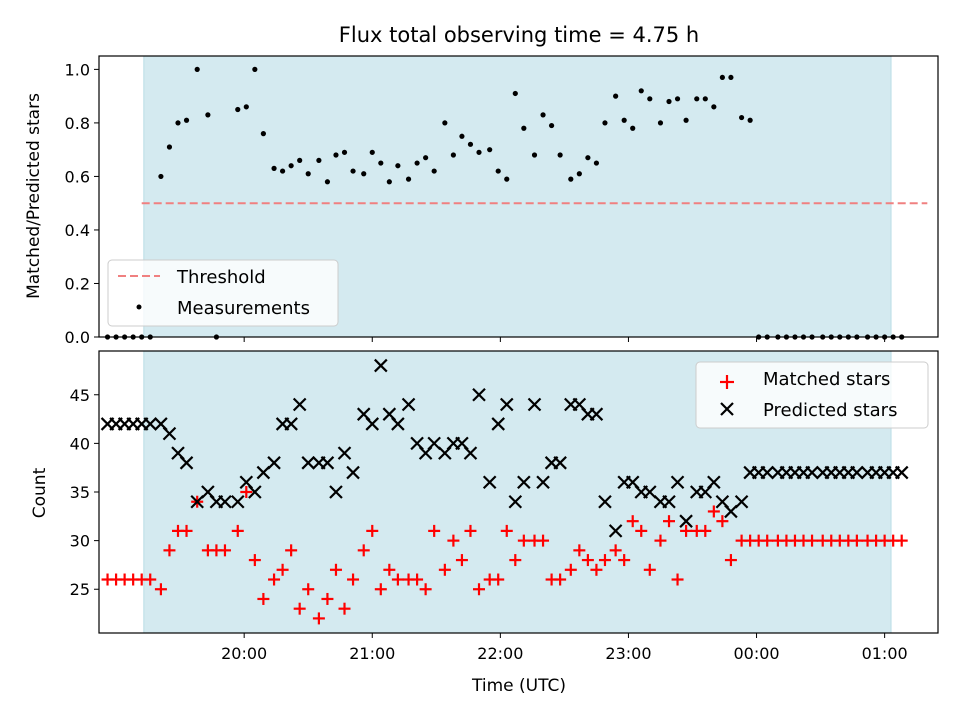 The image size is (960, 720). What do you see at coordinates (727, 382) in the screenshot?
I see `matched-stars-legend-swatch` at bounding box center [727, 382].